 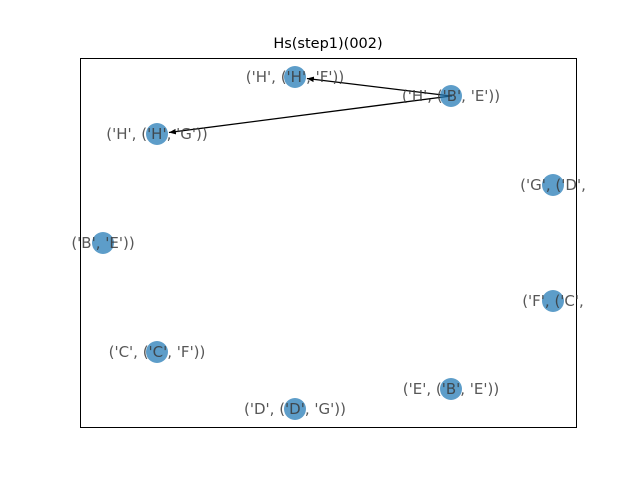 I want to click on chart-title: Hs(step1)(002), so click(x=327, y=44).